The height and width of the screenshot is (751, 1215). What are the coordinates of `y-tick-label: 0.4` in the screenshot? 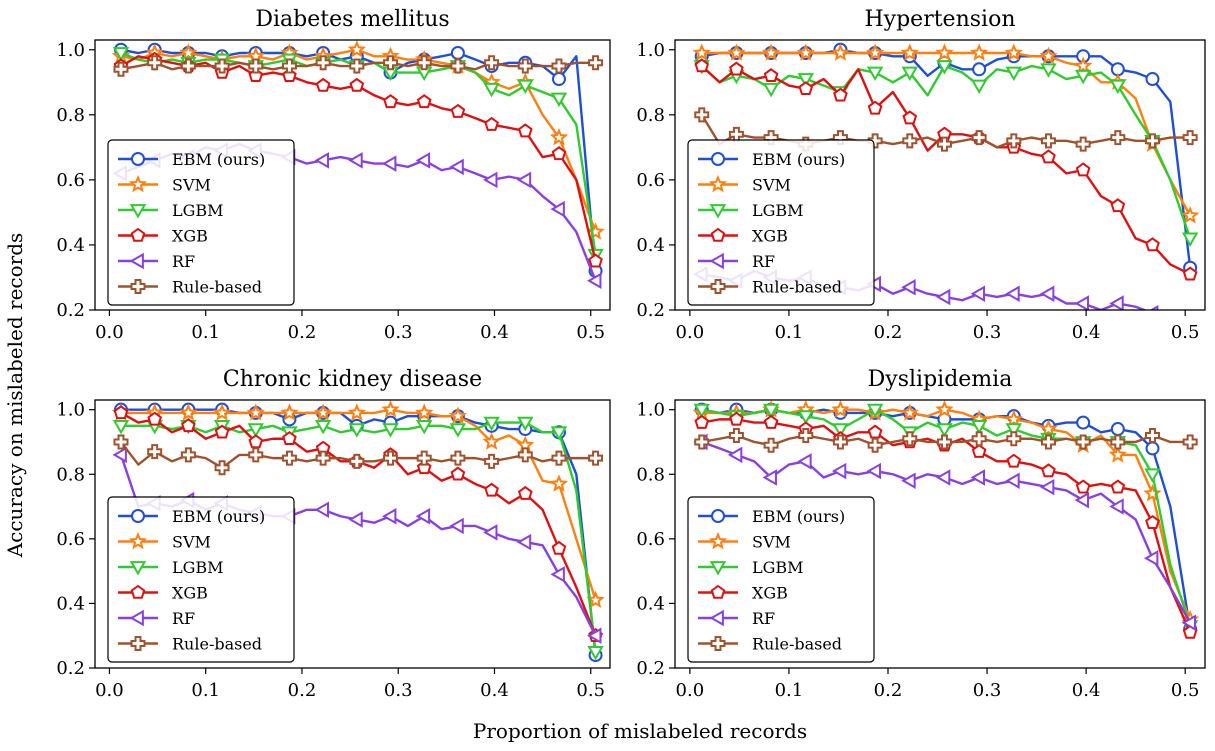 It's located at (650, 245).